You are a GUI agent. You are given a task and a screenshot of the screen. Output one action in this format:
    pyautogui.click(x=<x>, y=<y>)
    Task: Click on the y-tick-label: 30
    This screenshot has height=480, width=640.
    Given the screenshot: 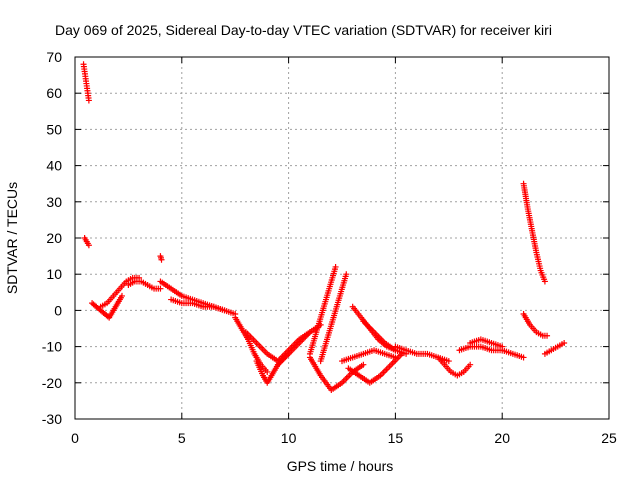 What is the action you would take?
    pyautogui.click(x=54, y=202)
    